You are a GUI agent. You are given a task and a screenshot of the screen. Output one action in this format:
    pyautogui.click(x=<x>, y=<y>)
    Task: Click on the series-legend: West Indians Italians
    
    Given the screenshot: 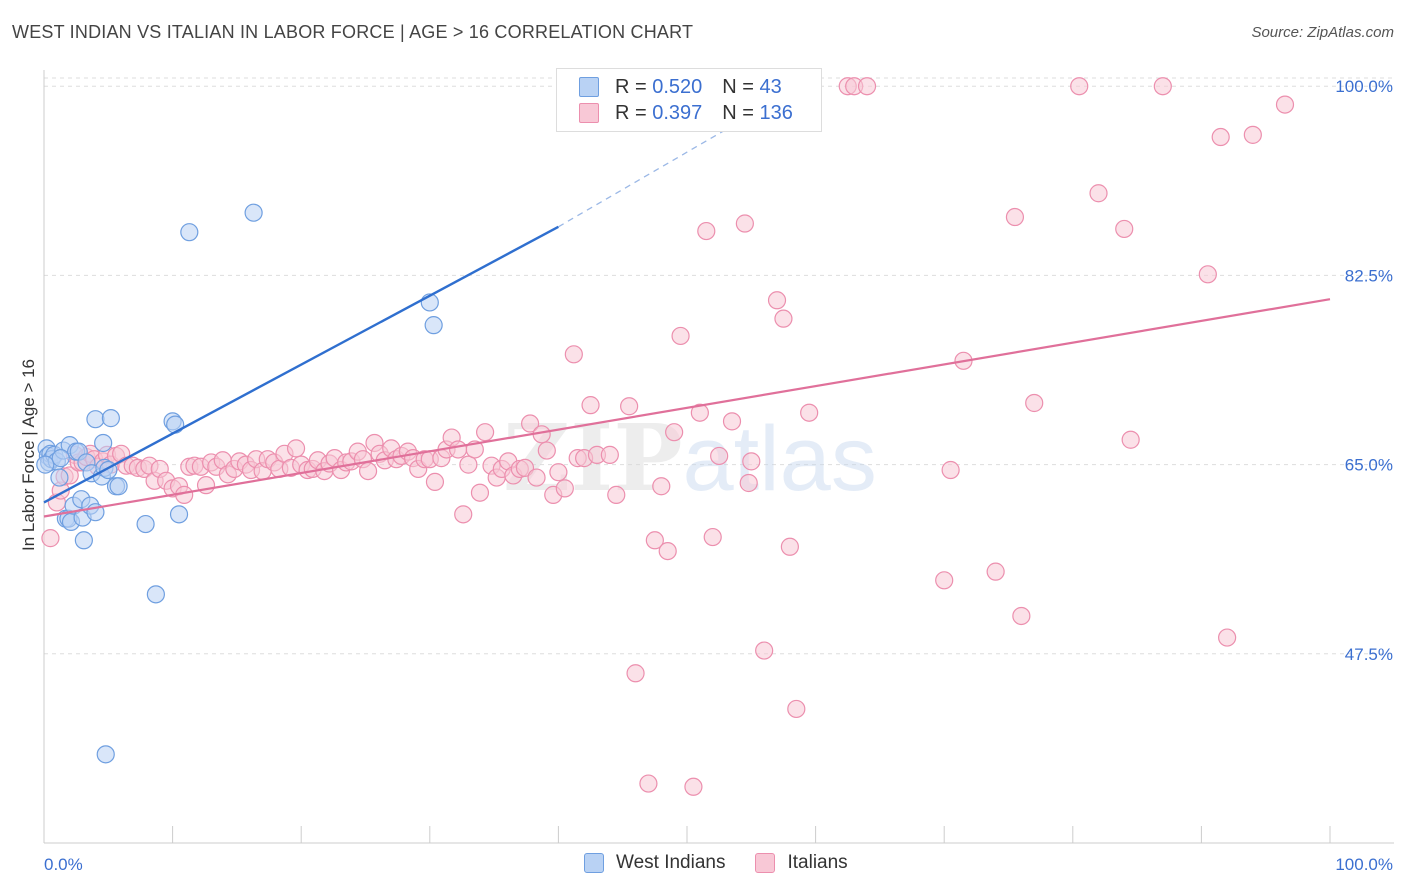 What is the action you would take?
    pyautogui.click(x=731, y=863)
    